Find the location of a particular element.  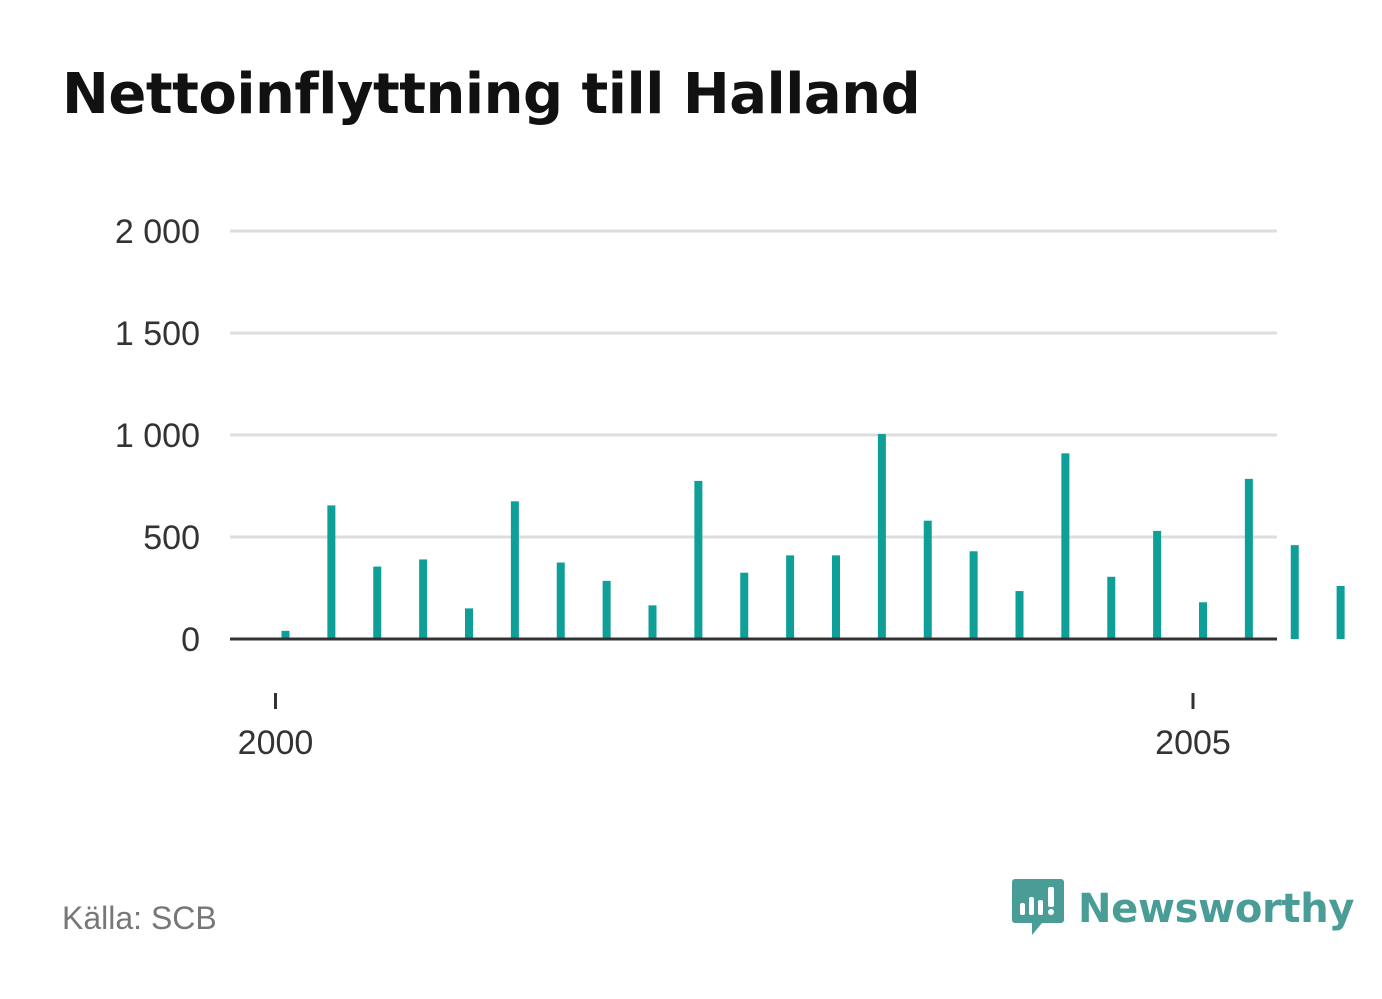

y-tick-label-1000: 1 000 is located at coordinates (157, 436).